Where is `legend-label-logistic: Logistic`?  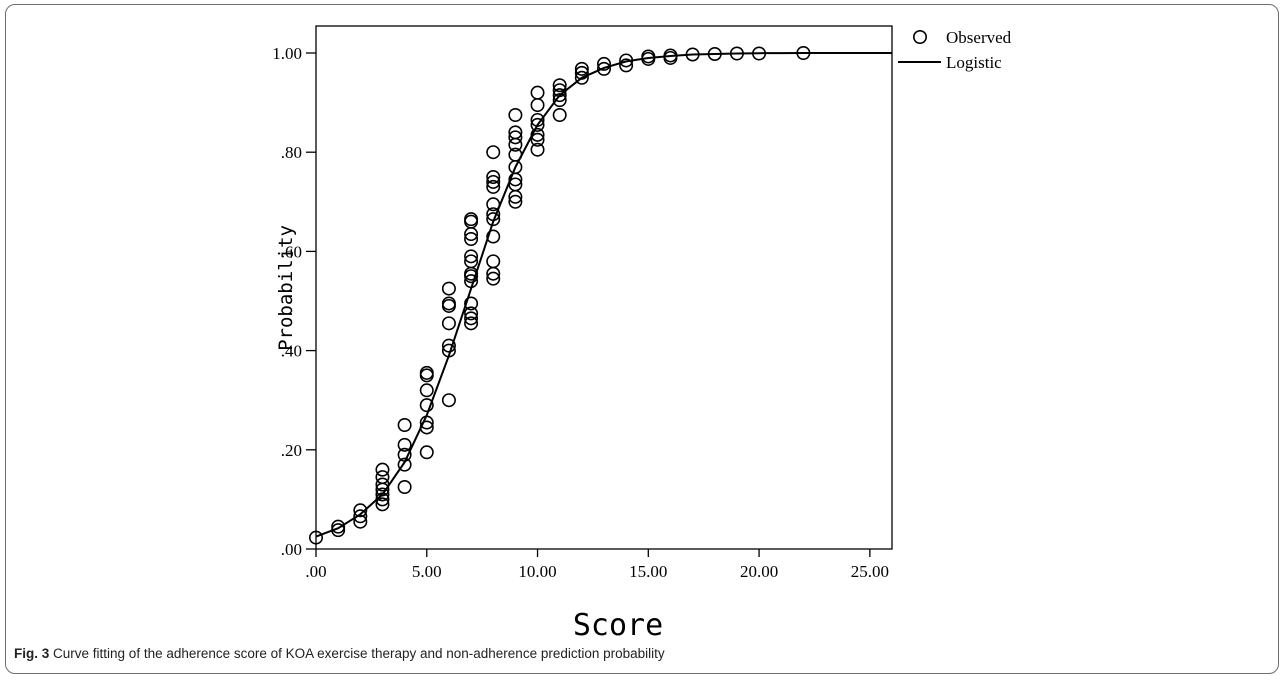
legend-label-logistic: Logistic is located at coordinates (974, 62).